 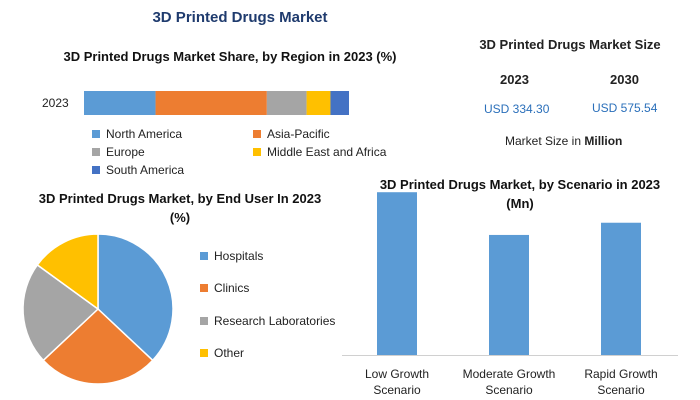 What do you see at coordinates (621, 382) in the screenshot?
I see `x-tick-label-rapid-growth-scenario: Rapid Growth Scenario` at bounding box center [621, 382].